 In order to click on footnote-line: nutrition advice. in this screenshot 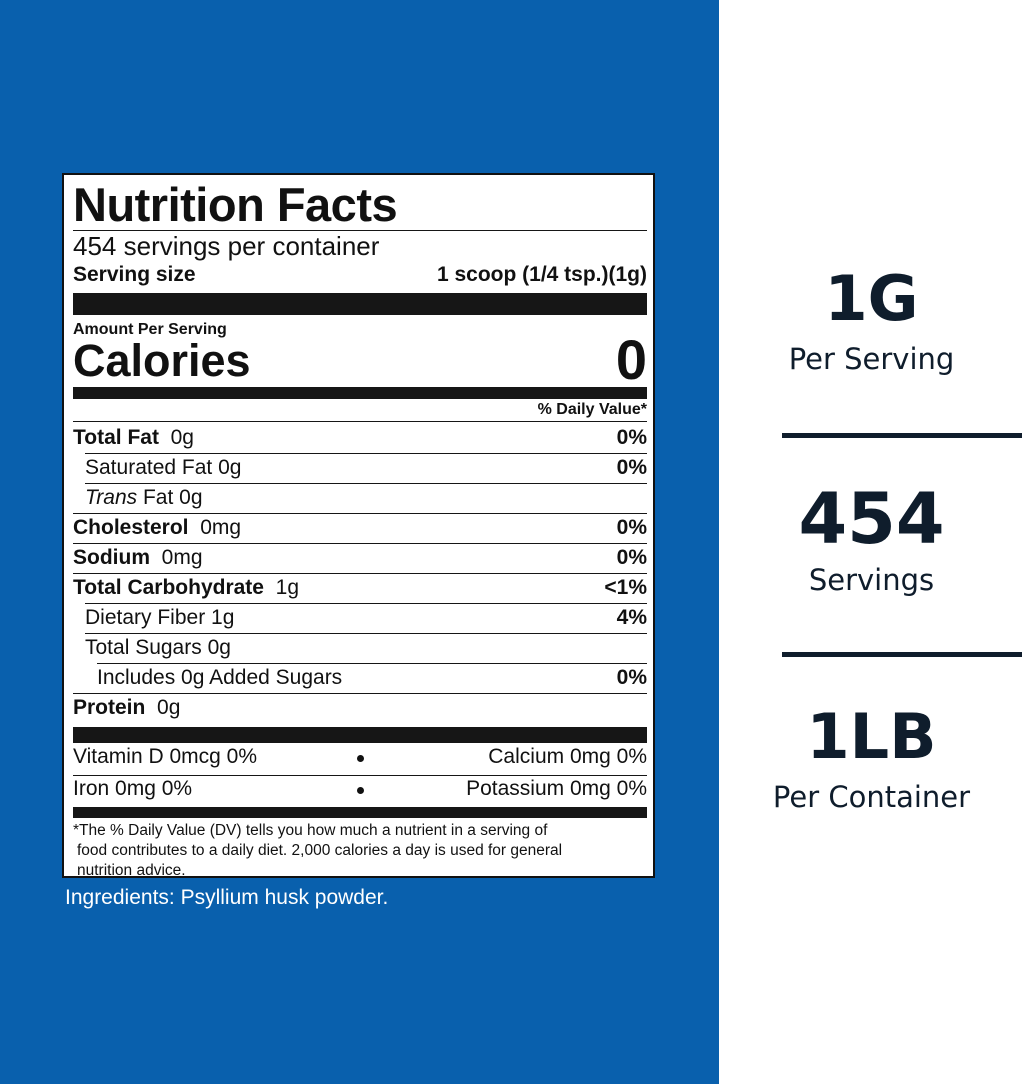, I will do `click(131, 870)`.